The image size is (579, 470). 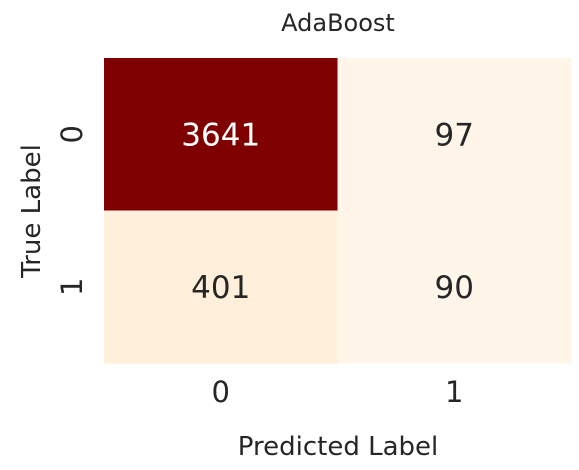 I want to click on heatmap-cell-r1-c0, so click(x=221, y=287).